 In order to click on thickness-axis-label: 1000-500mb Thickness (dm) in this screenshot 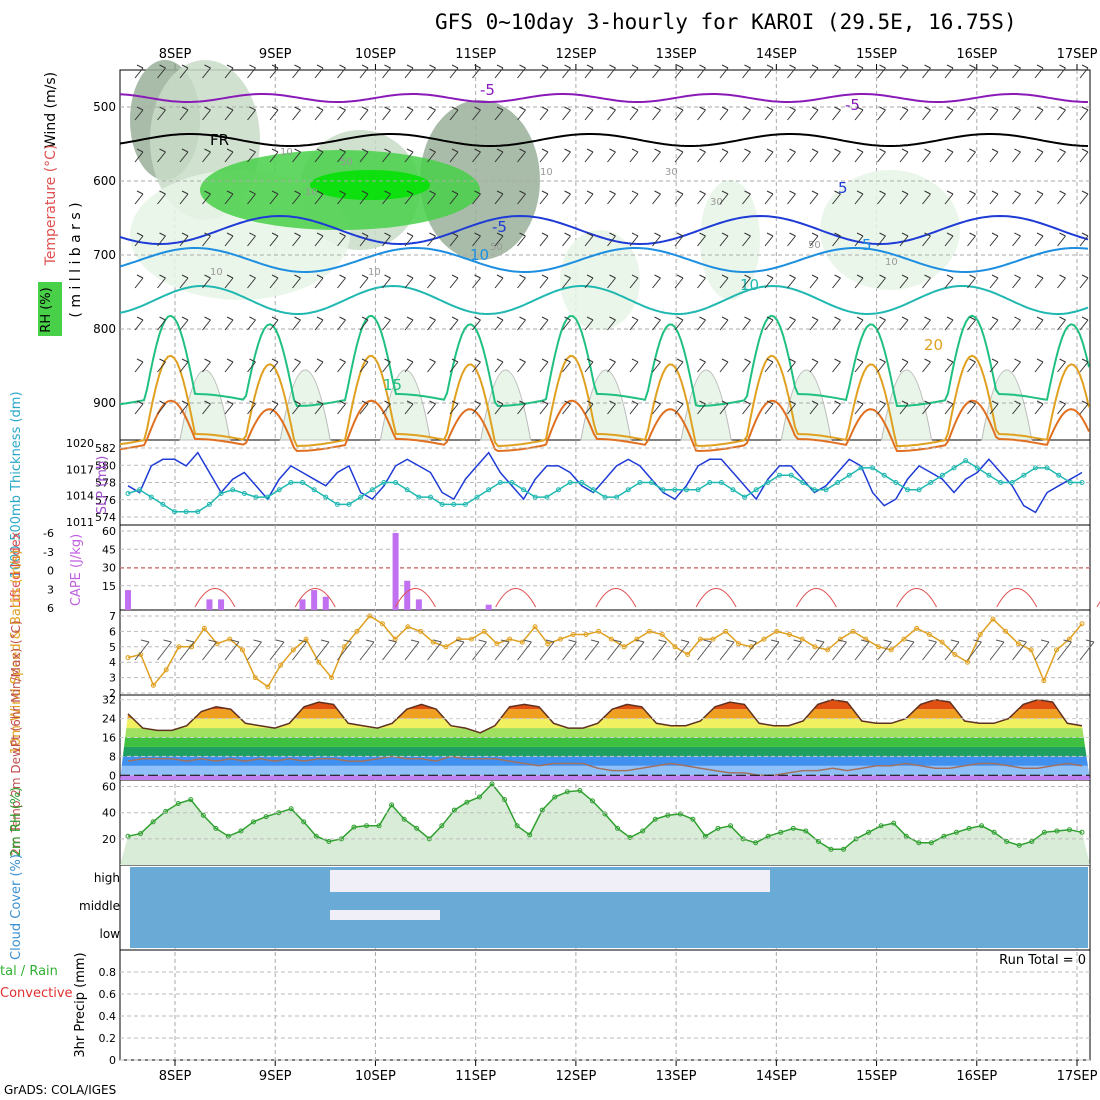, I will do `click(16, 484)`.